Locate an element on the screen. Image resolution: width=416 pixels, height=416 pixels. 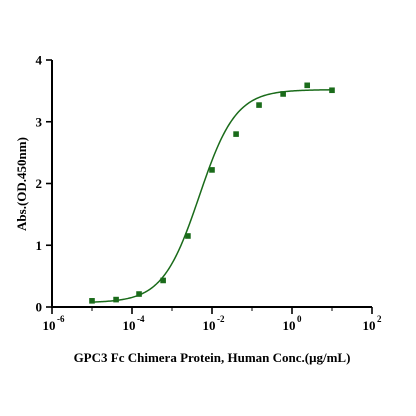
x-tick-exponent: 2 is located at coordinates (379, 319).